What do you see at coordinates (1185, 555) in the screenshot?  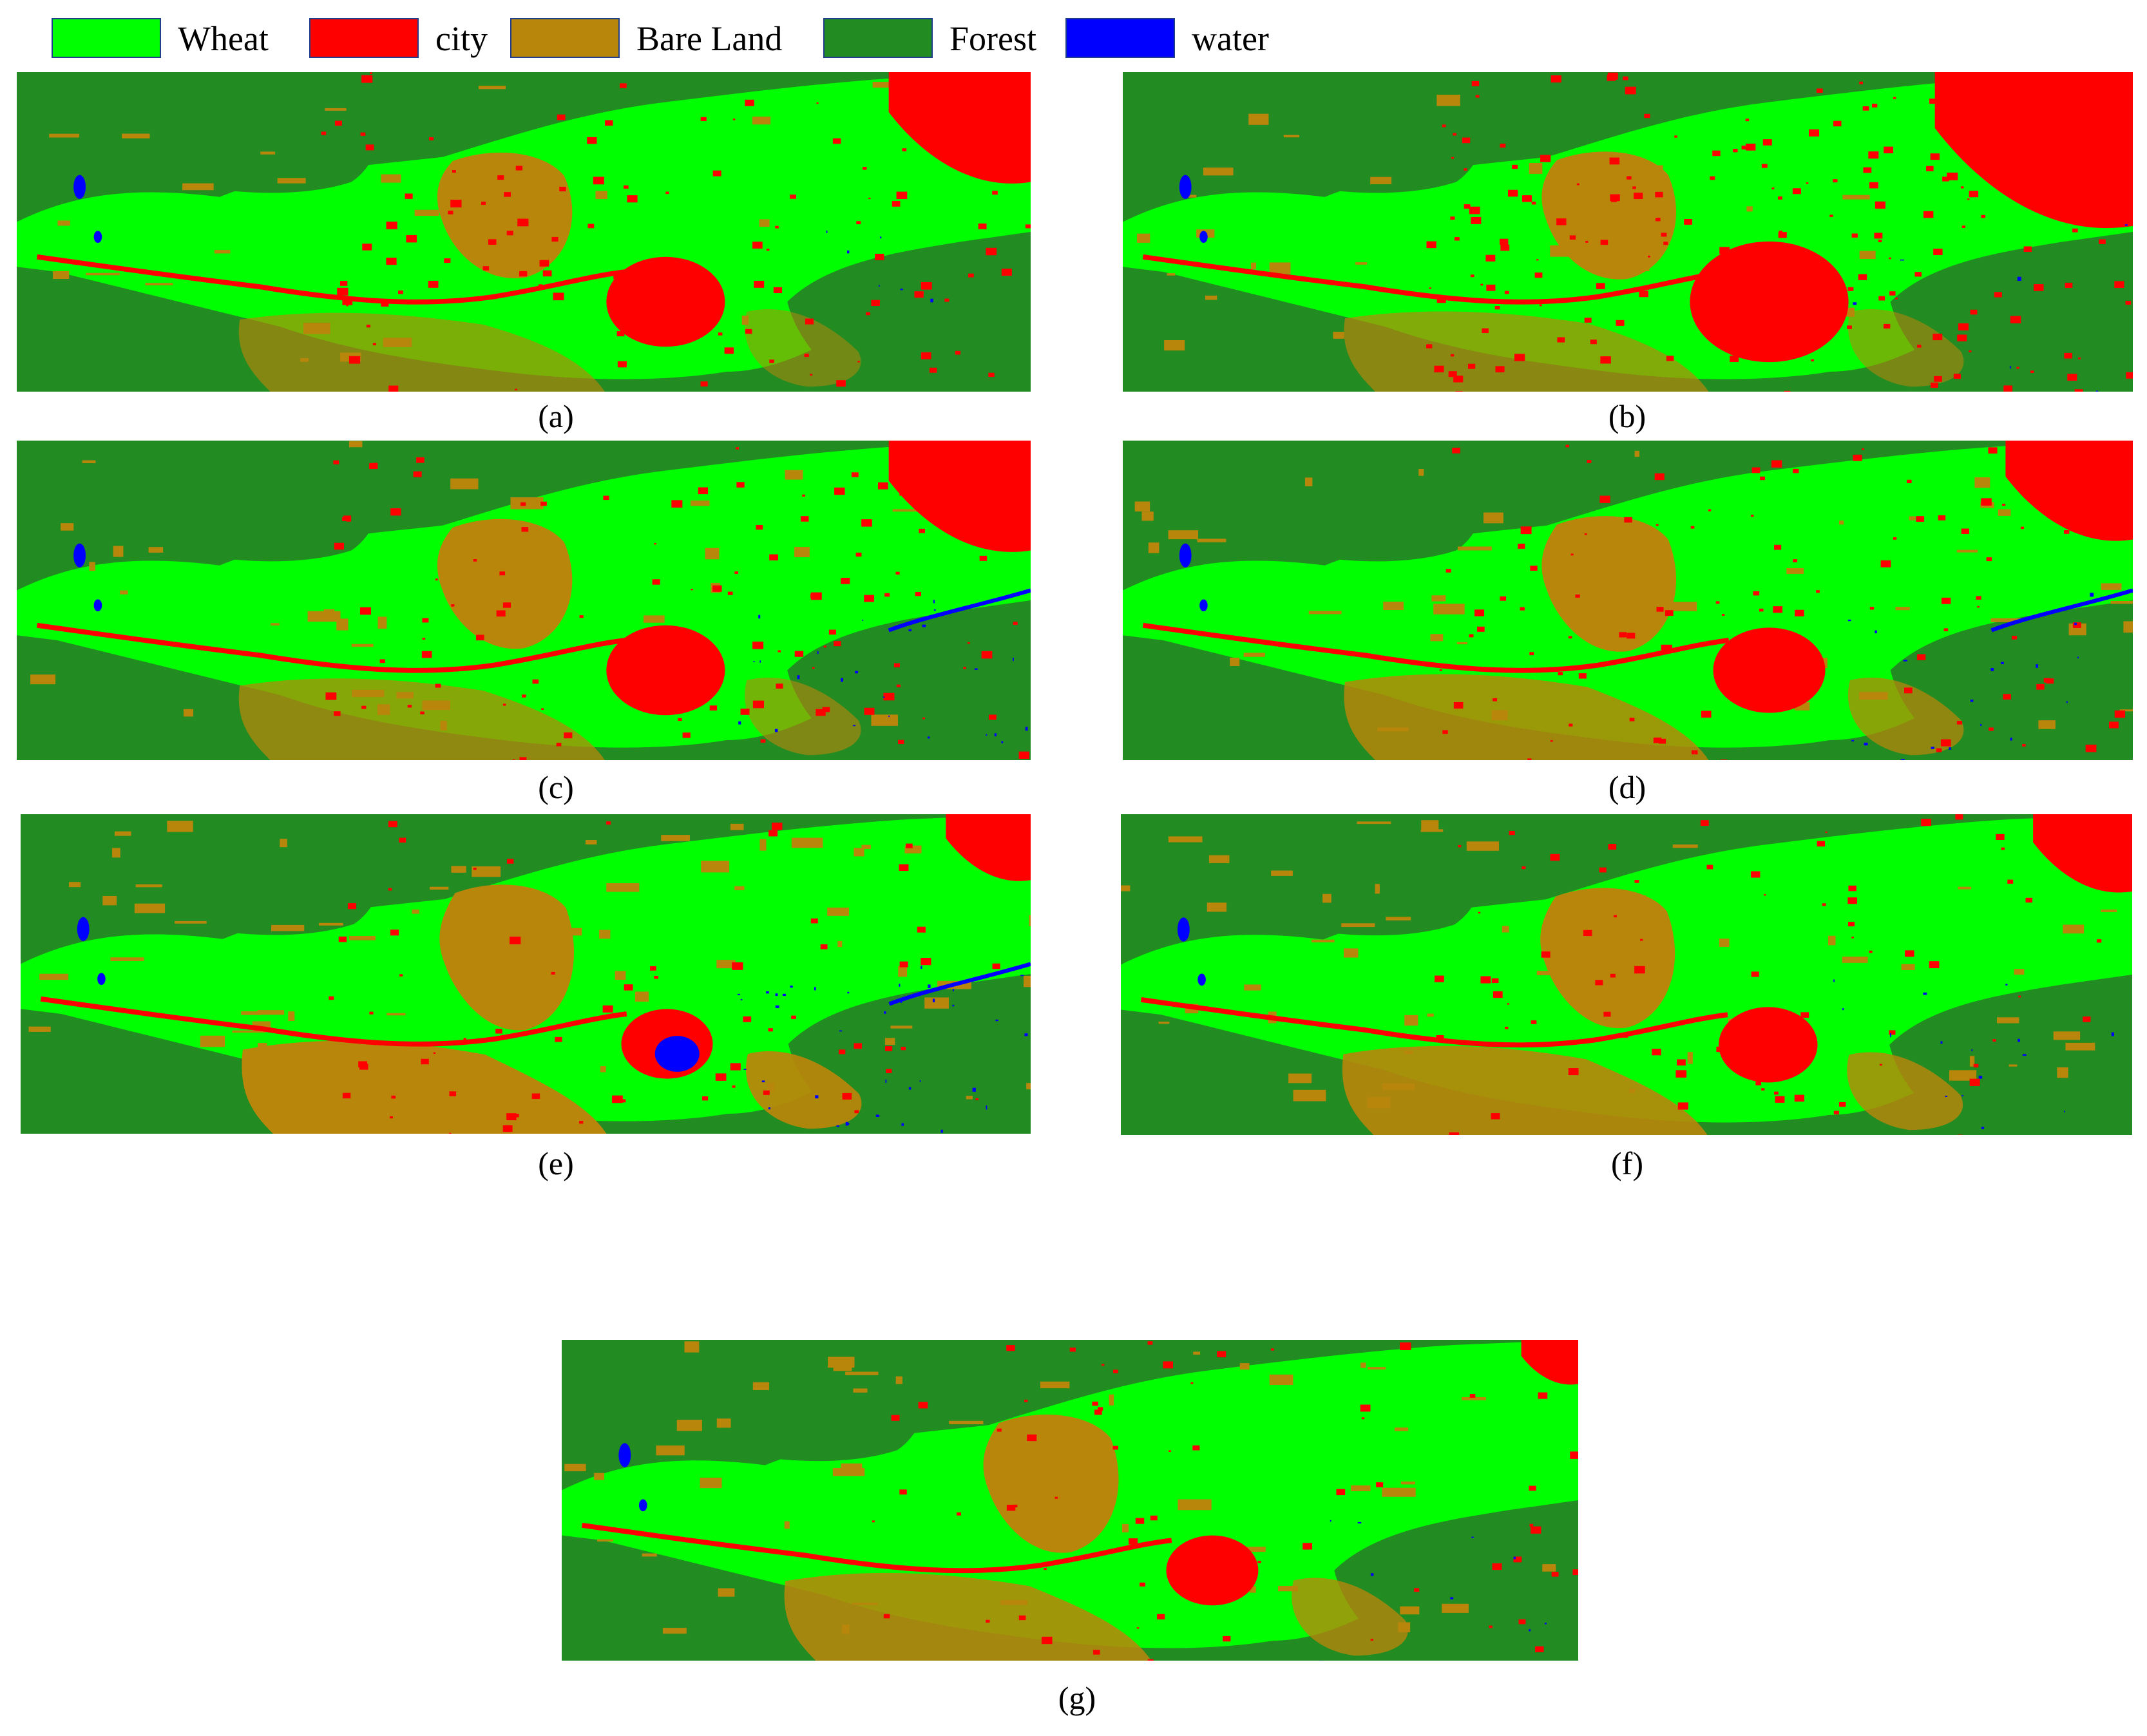 I see `lake` at bounding box center [1185, 555].